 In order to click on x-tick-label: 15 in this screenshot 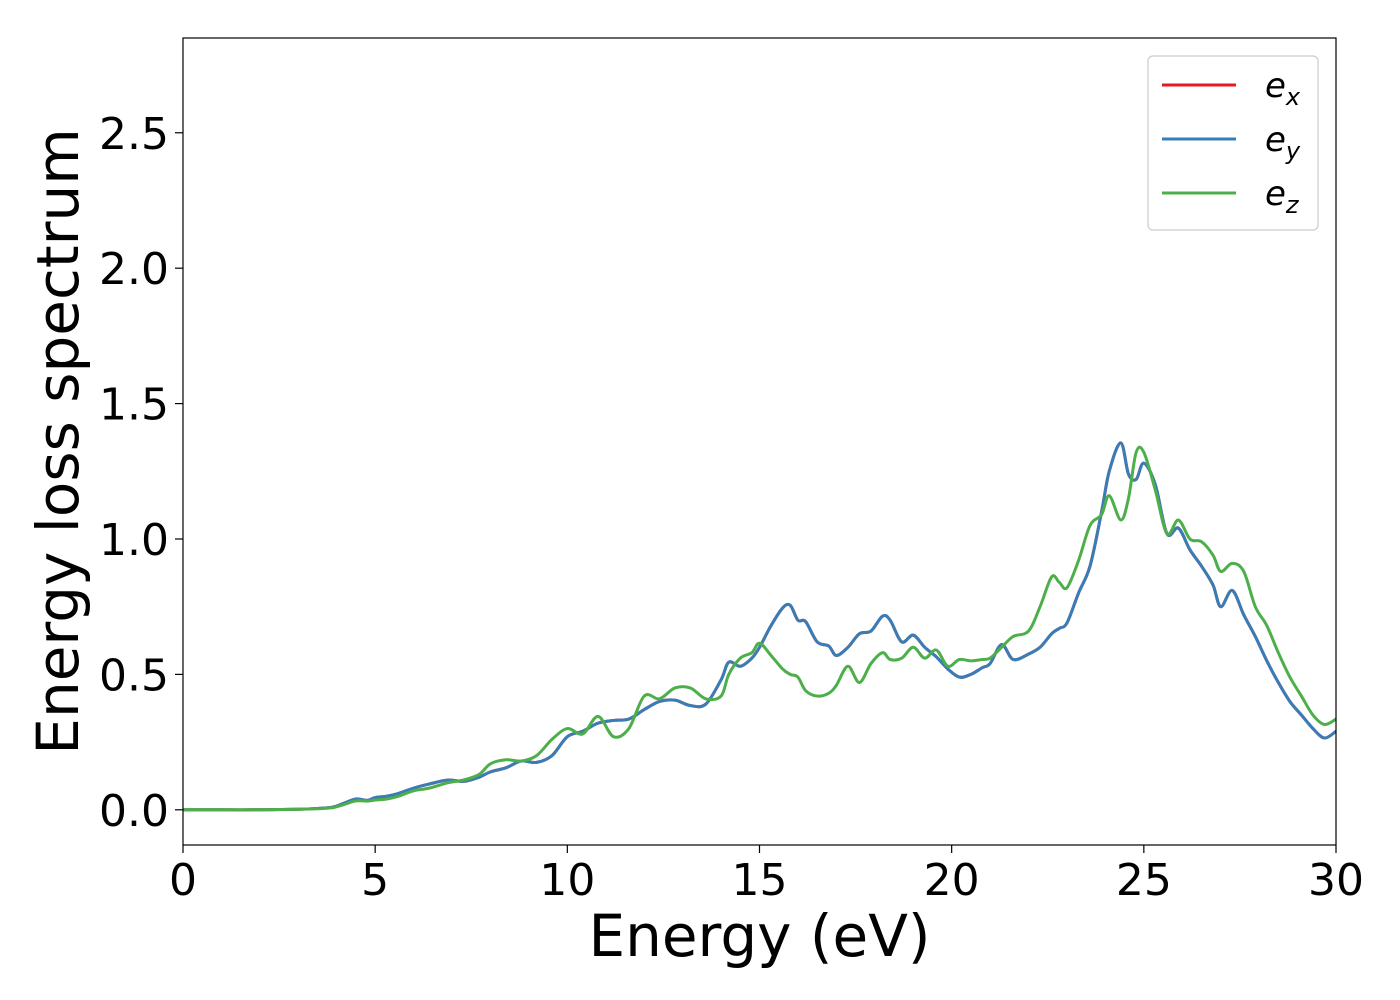, I will do `click(760, 880)`.